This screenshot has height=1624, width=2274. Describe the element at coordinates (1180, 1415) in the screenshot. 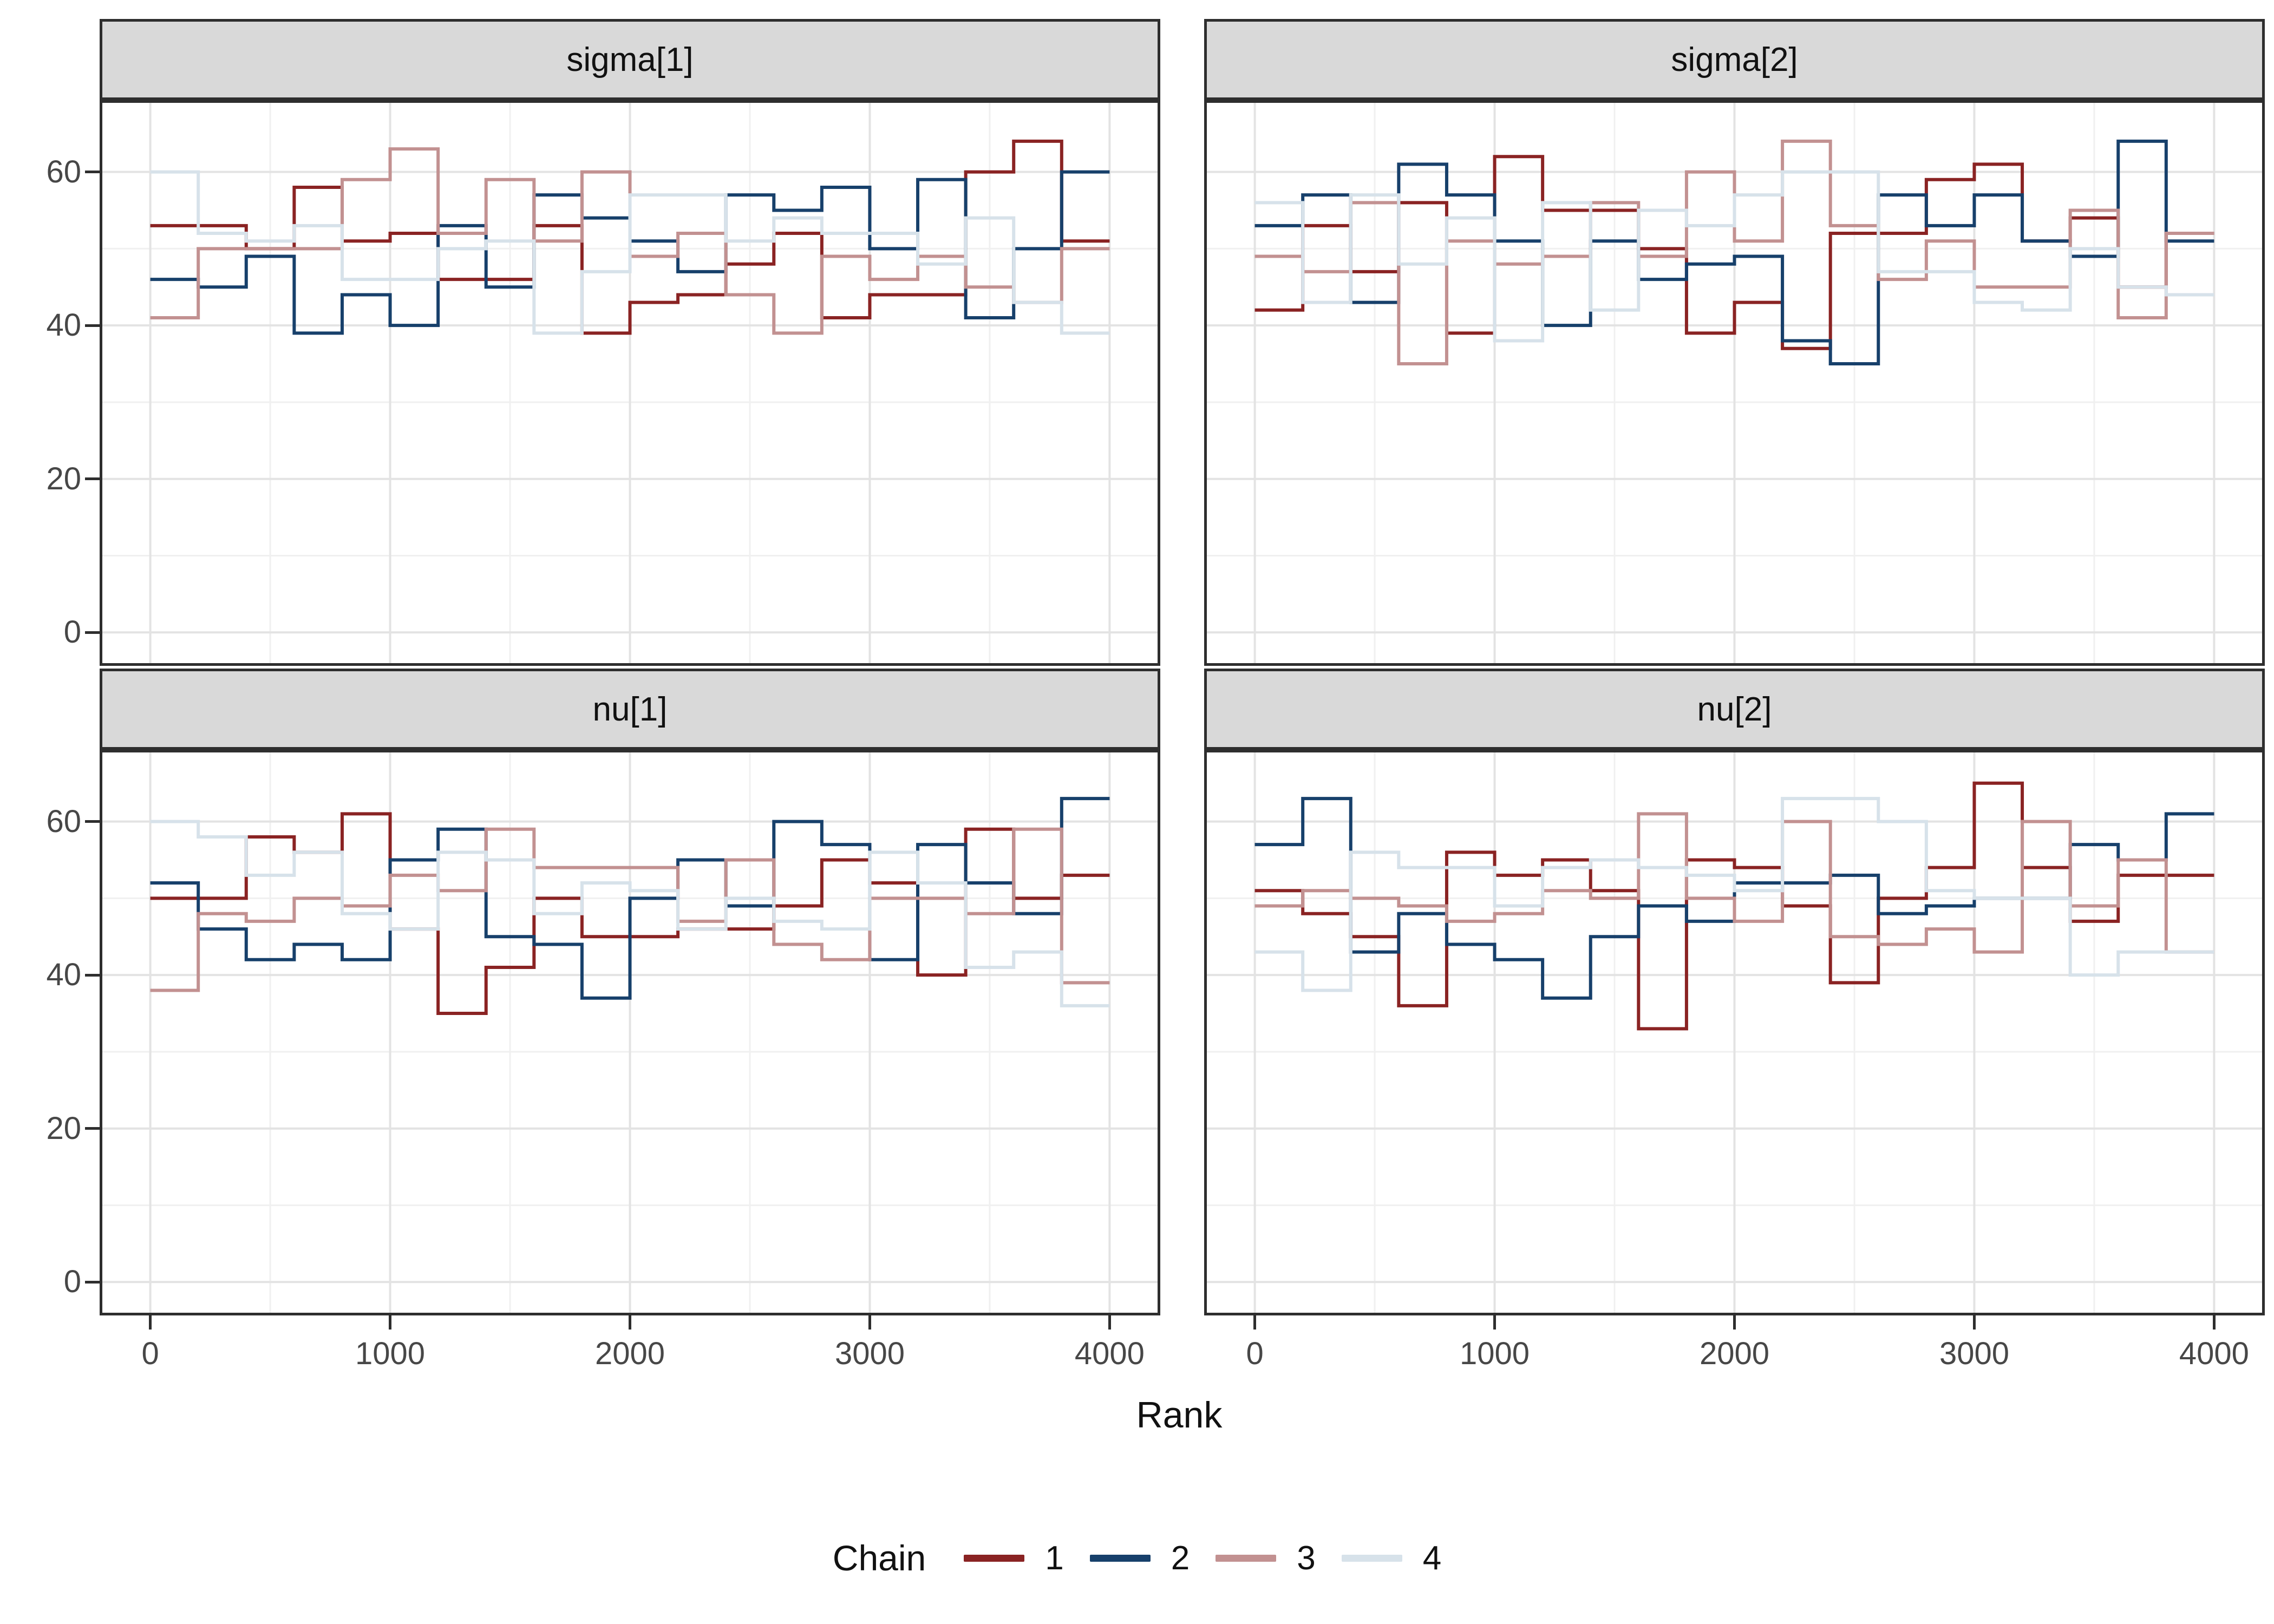

I see `x-axis-title: Rank` at that location.